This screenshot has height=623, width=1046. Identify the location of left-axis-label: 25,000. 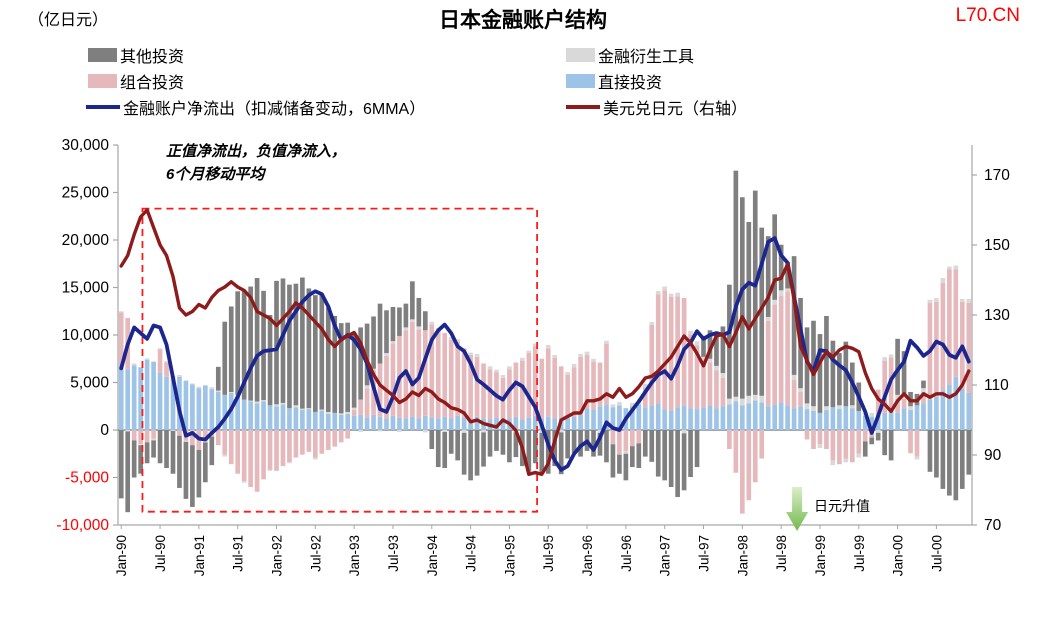
(86, 193).